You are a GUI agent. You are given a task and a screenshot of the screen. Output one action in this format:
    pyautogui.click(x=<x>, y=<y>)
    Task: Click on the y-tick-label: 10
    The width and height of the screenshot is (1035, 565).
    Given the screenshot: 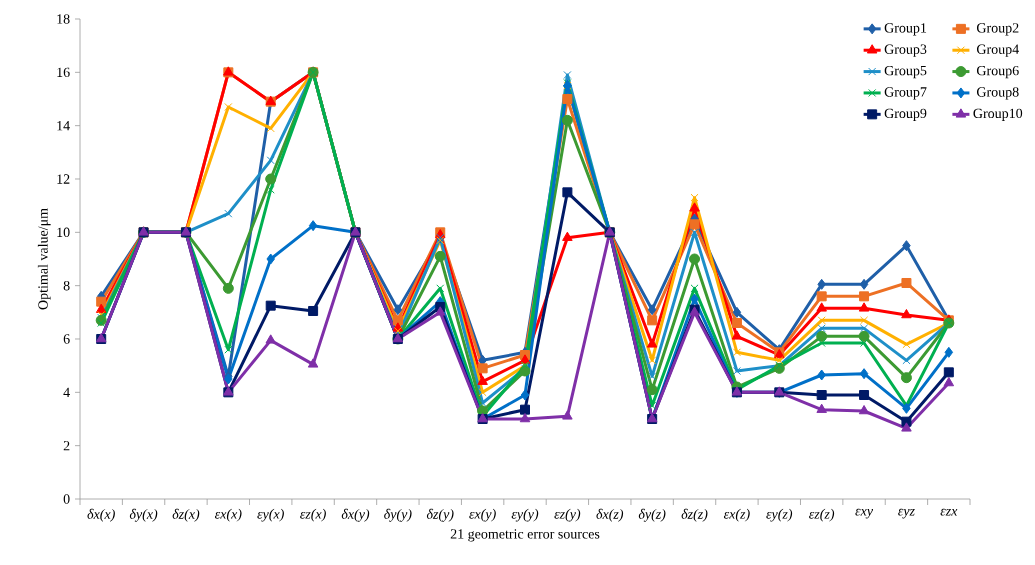 What is the action you would take?
    pyautogui.click(x=63, y=232)
    